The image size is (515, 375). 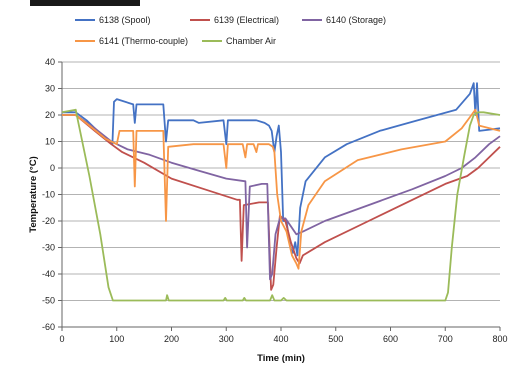 What do you see at coordinates (499, 339) in the screenshot?
I see `x-tick-label: 800` at bounding box center [499, 339].